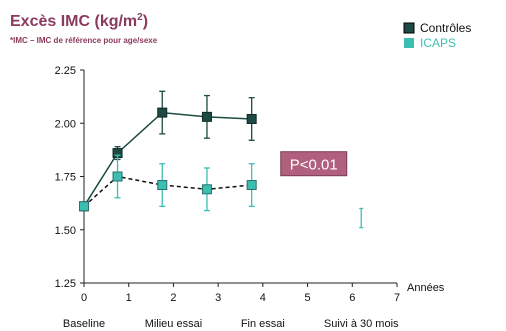 This screenshot has width=506, height=331. Describe the element at coordinates (173, 324) in the screenshot. I see `x-category-label-1: Milieu essai` at that location.